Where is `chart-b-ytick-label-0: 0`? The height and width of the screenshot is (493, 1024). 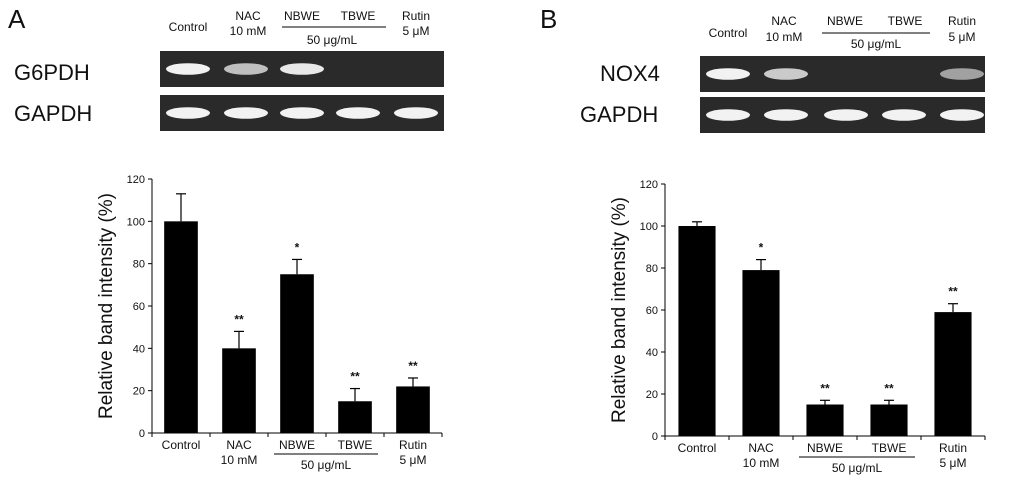 chart-b-ytick-label-0: 0 is located at coordinates (655, 437).